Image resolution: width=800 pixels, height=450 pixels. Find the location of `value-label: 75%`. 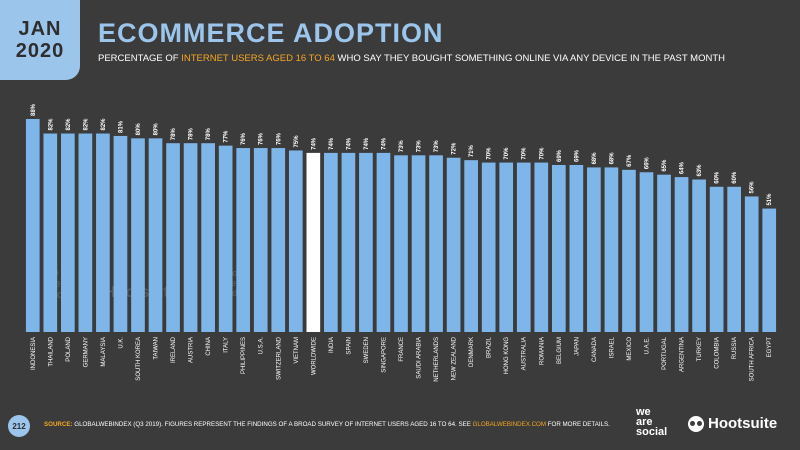

value-label: 75% is located at coordinates (297, 141).